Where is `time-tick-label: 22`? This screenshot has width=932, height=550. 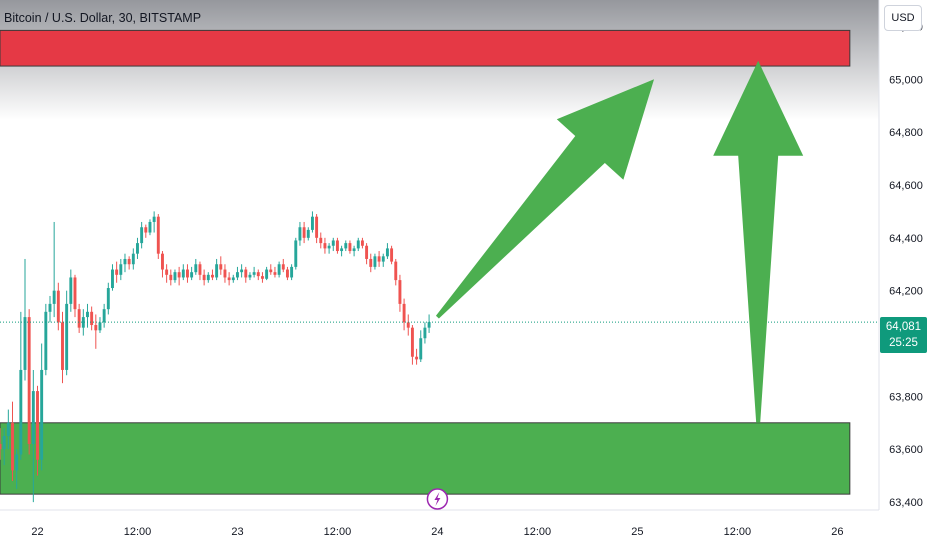
time-tick-label: 22 is located at coordinates (37, 532).